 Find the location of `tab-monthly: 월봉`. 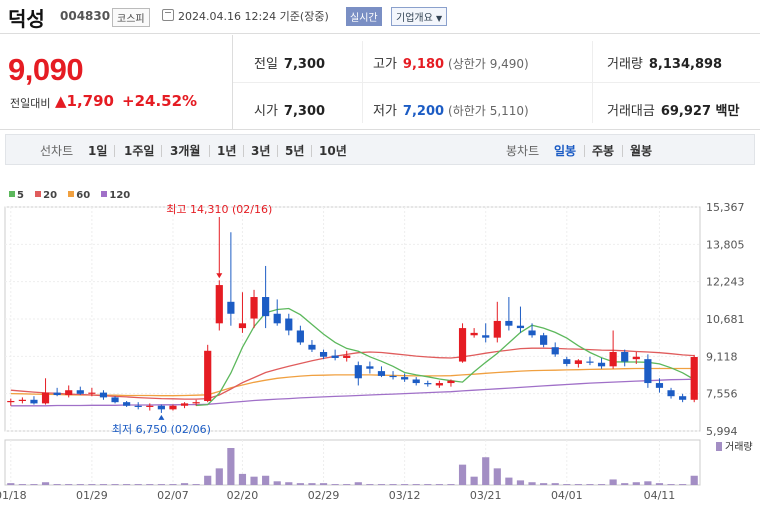

tab-monthly: 월봉 is located at coordinates (641, 151).